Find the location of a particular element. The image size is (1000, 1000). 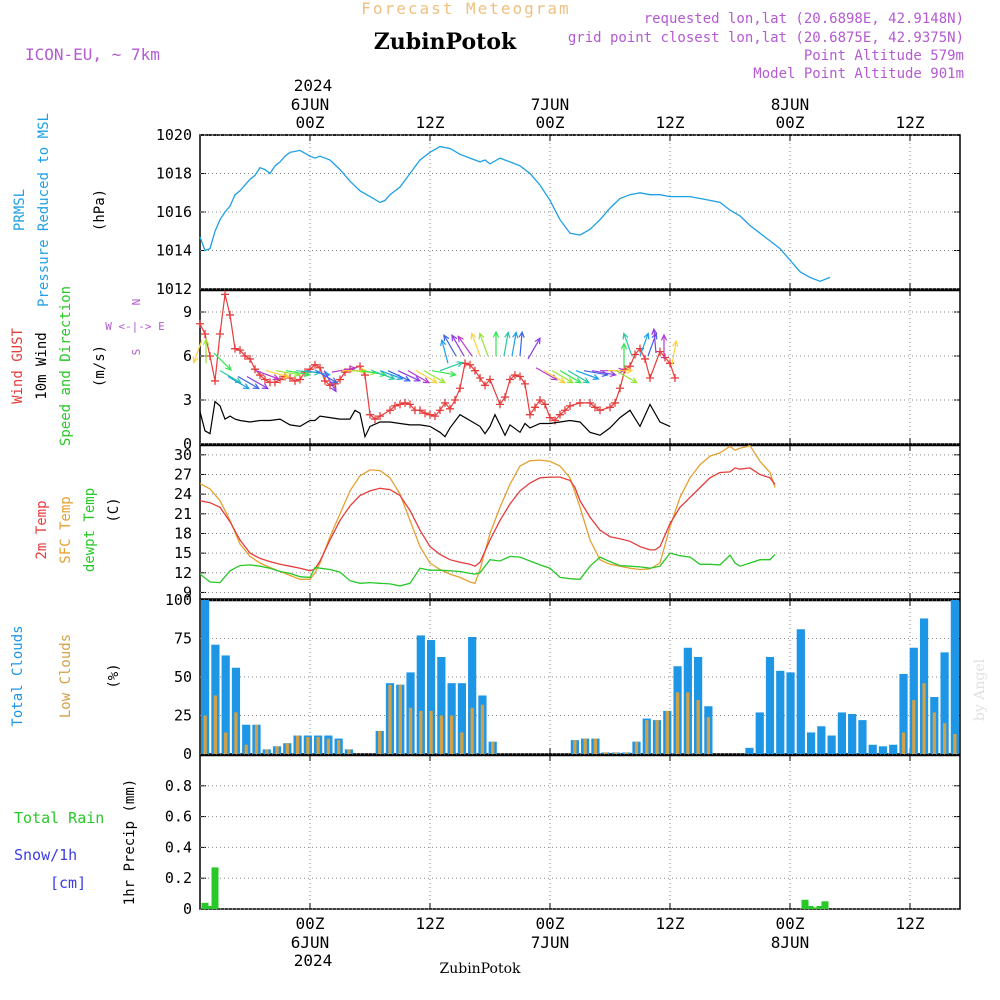

y-tick-label: 0.6 is located at coordinates (178, 817).